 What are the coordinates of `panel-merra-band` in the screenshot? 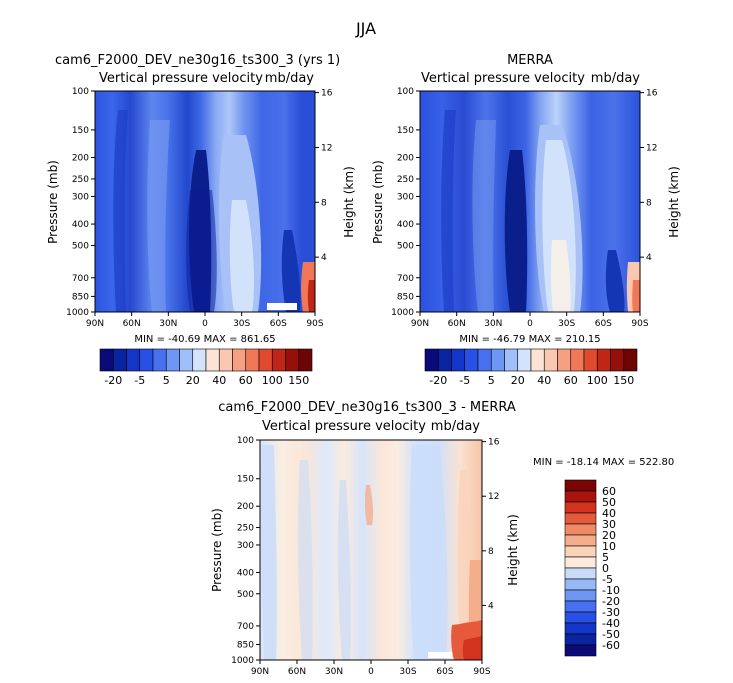 It's located at (615, 281).